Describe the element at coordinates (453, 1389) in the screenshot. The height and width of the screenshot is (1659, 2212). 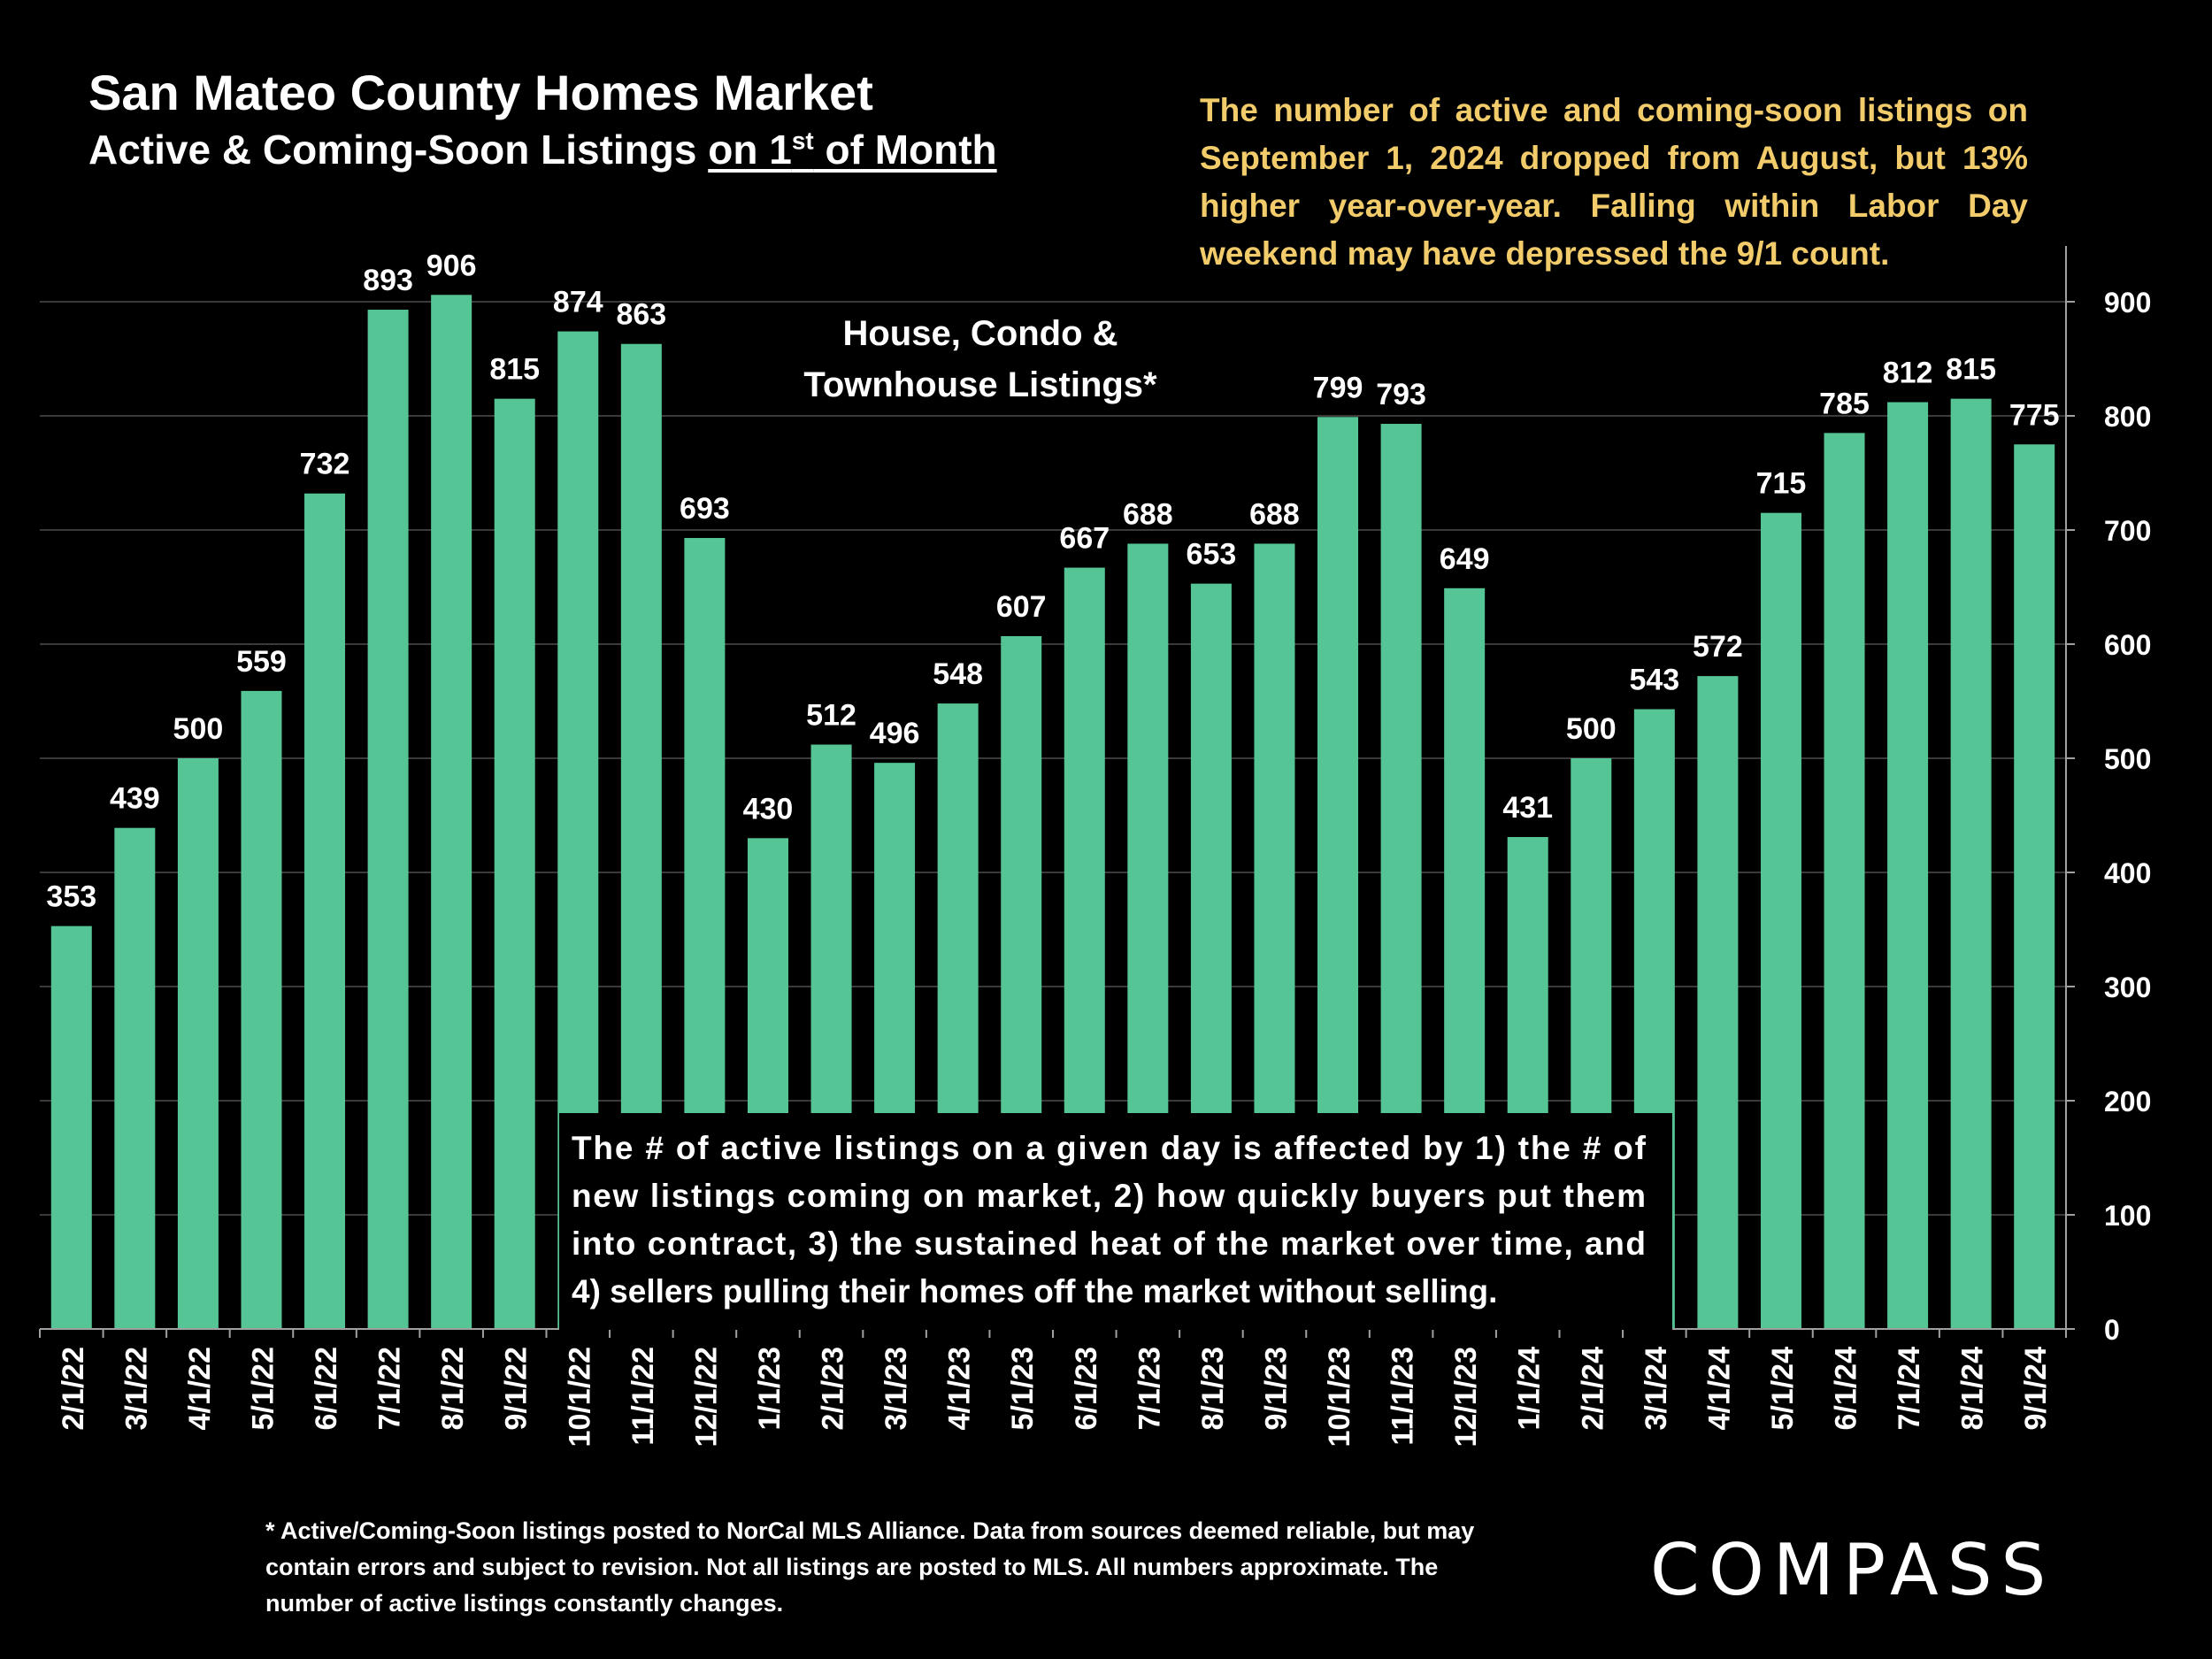
I see `x-tick-label: 8/1/22` at that location.